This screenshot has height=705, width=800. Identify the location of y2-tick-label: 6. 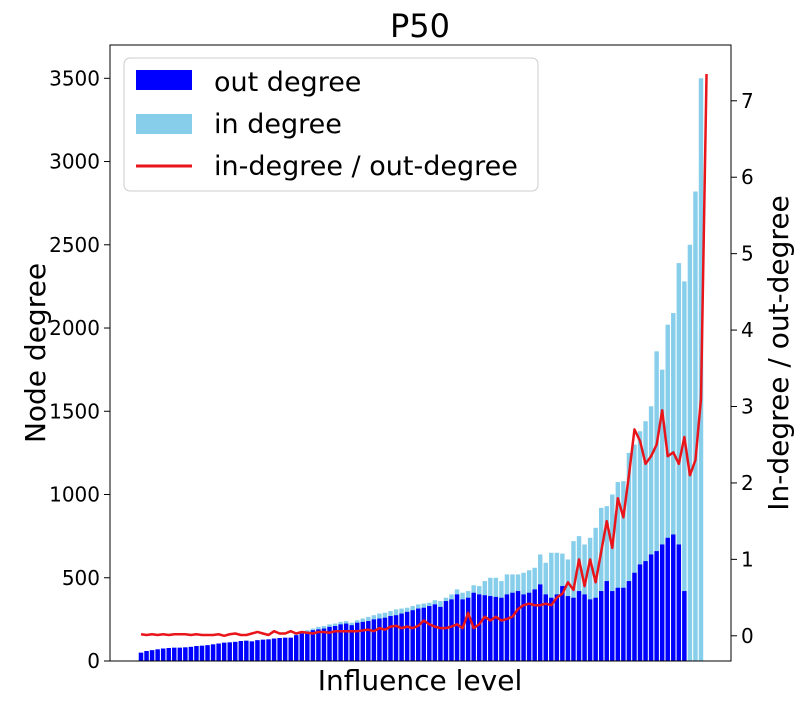
(747, 177).